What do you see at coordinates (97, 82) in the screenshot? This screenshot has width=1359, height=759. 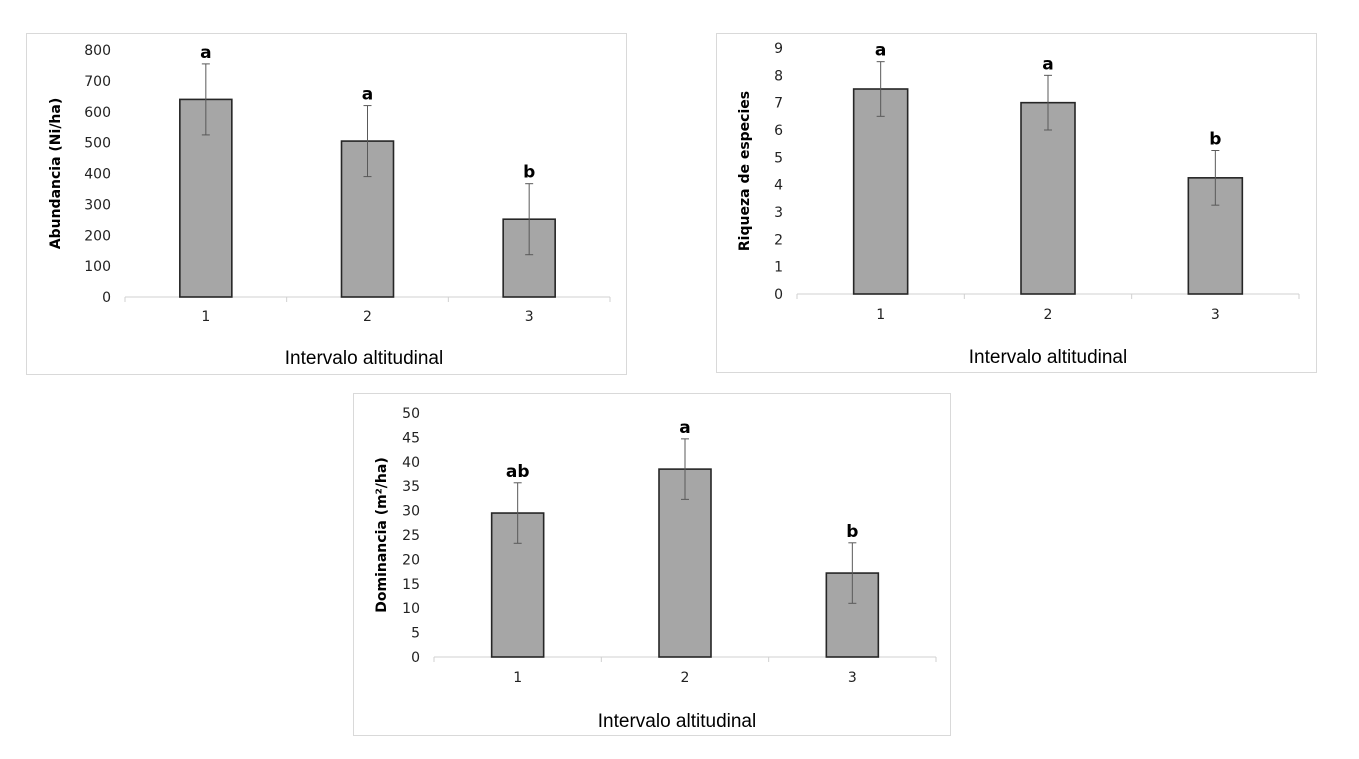 I see `y-tick-label: 700` at bounding box center [97, 82].